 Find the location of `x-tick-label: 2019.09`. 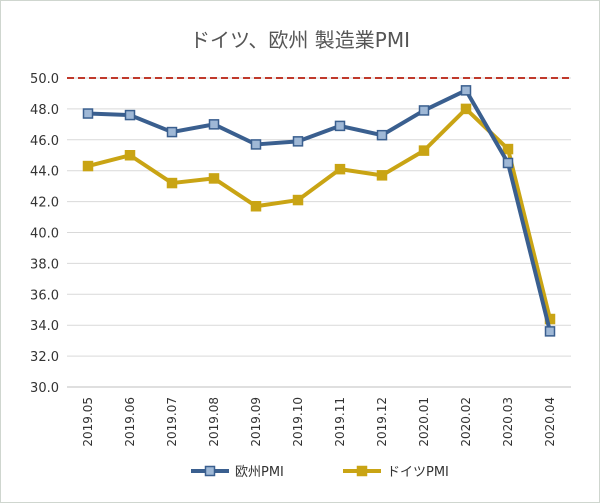

x-tick-label: 2019.09 is located at coordinates (256, 422).